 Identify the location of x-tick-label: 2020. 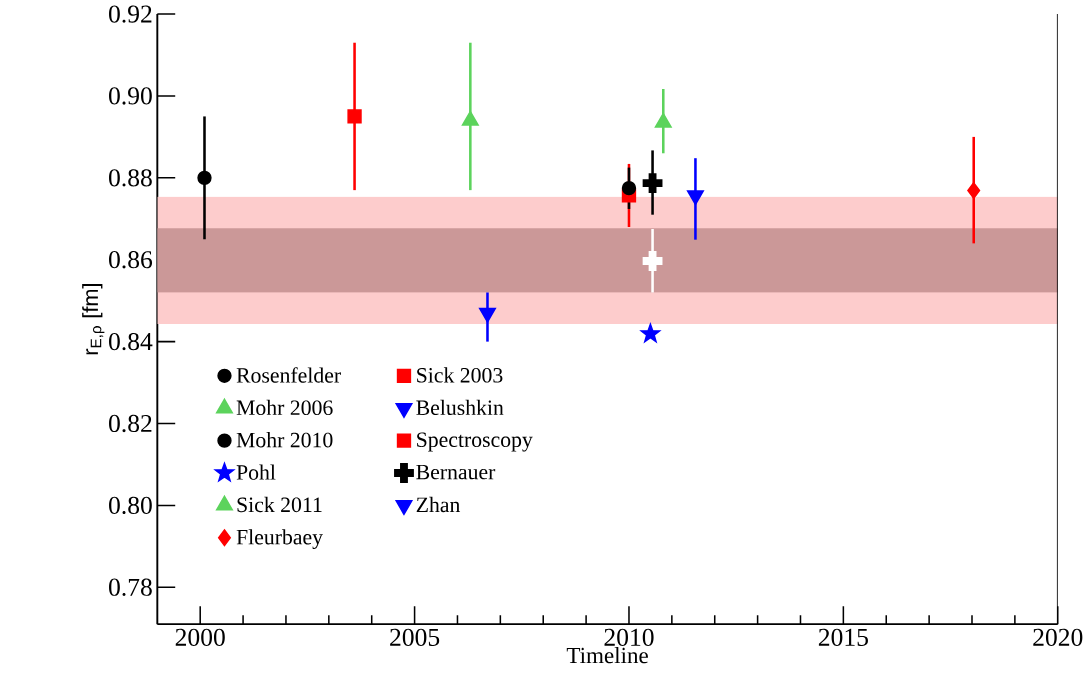
(1058, 637).